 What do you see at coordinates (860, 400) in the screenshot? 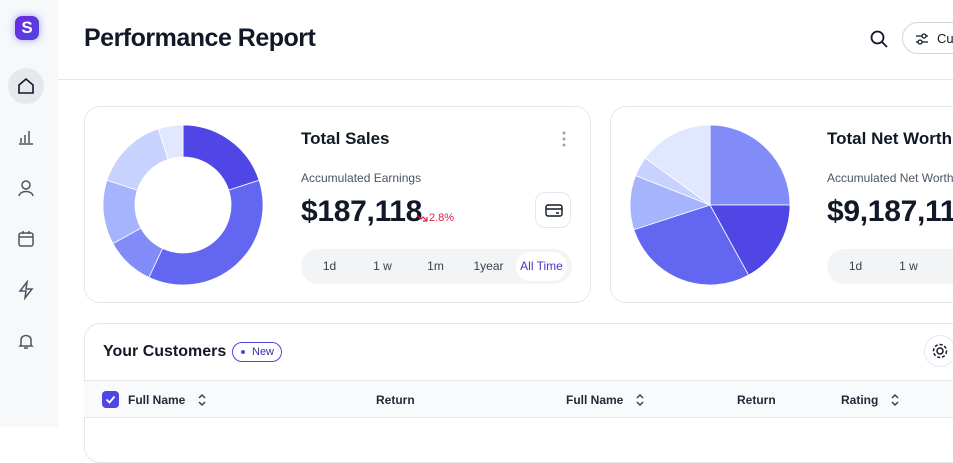
I see `column-header: Rating` at bounding box center [860, 400].